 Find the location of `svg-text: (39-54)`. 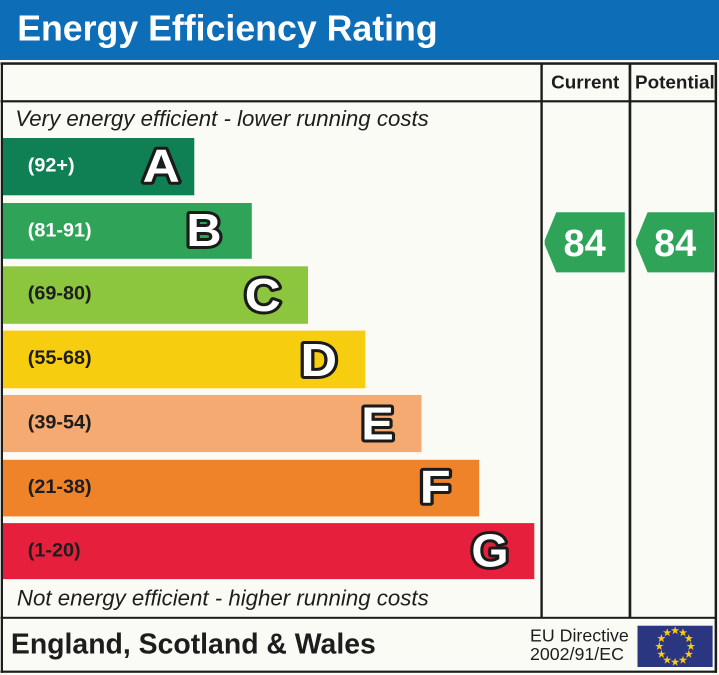

svg-text: (39-54) is located at coordinates (60, 422).